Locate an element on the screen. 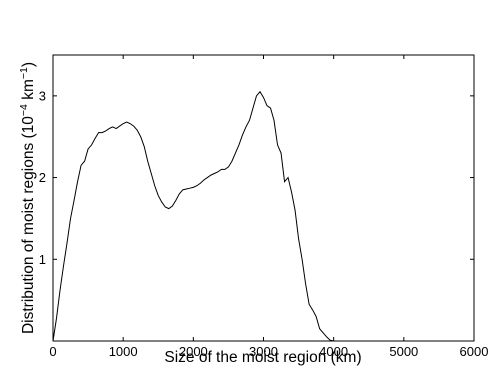 This screenshot has width=490, height=369. x-tick-label: 2000 is located at coordinates (193, 351).